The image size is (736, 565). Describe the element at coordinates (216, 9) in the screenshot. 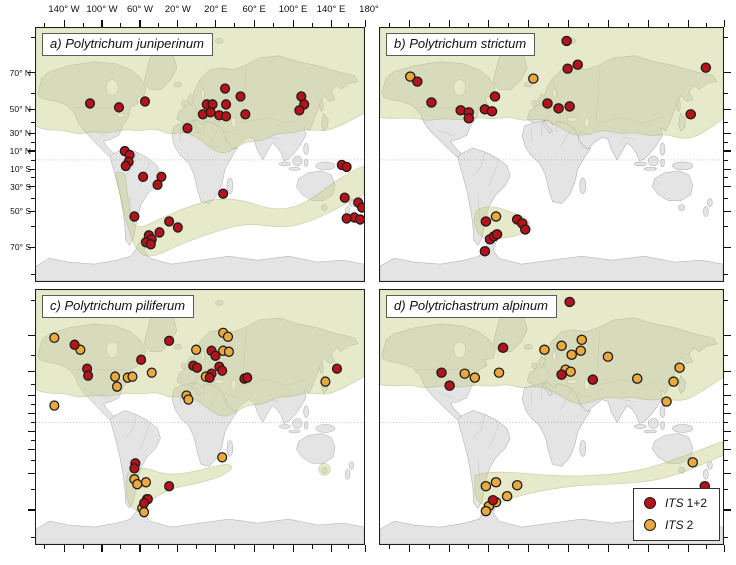

I see `longitude-label: 20° E` at that location.